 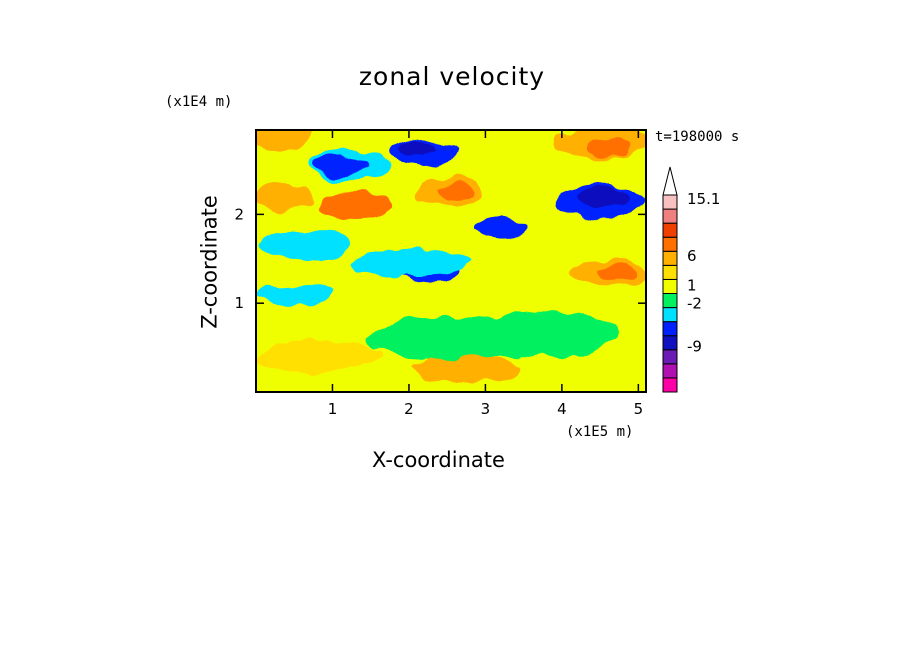 What do you see at coordinates (199, 102) in the screenshot?
I see `y-axis-unit: (x1E4 m)` at bounding box center [199, 102].